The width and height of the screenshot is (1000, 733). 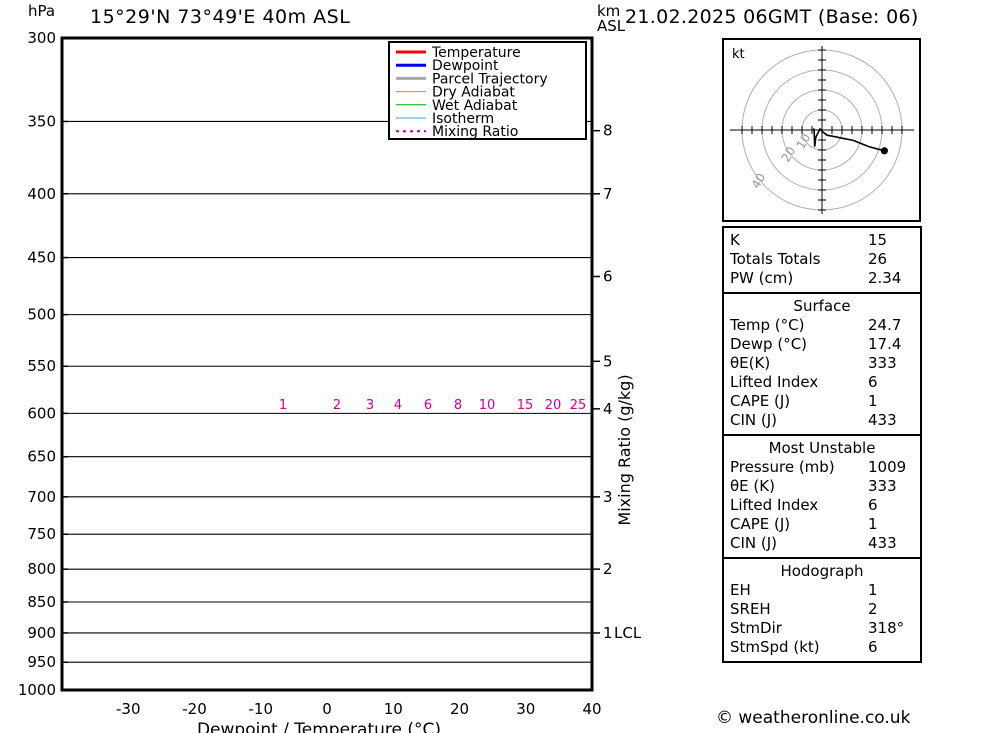 I want to click on pressure-tick-label: 950, so click(x=41, y=662).